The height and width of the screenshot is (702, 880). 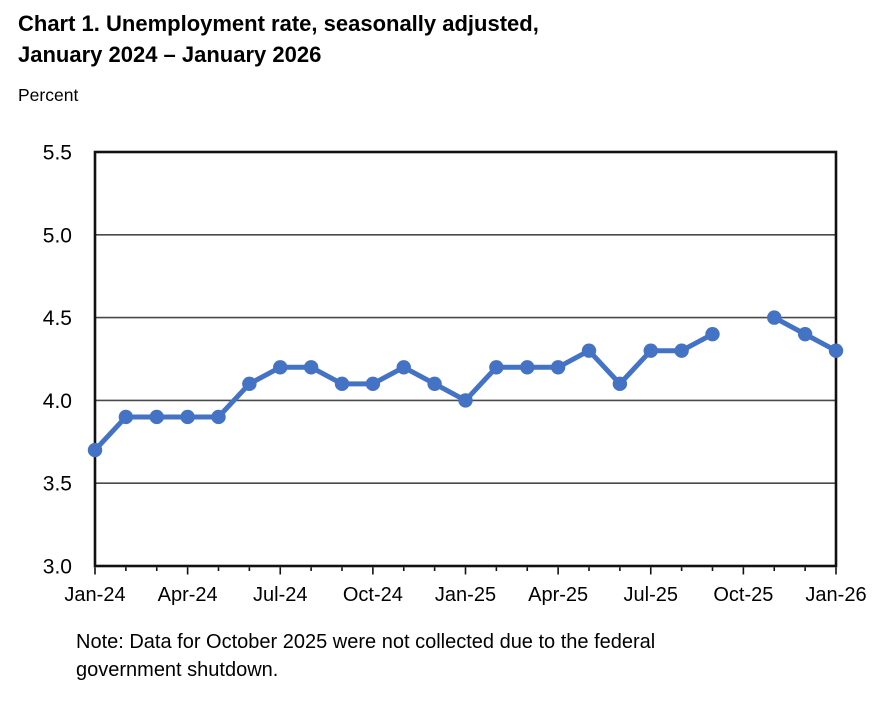 I want to click on y-tick-label: 3.0, so click(x=57, y=567).